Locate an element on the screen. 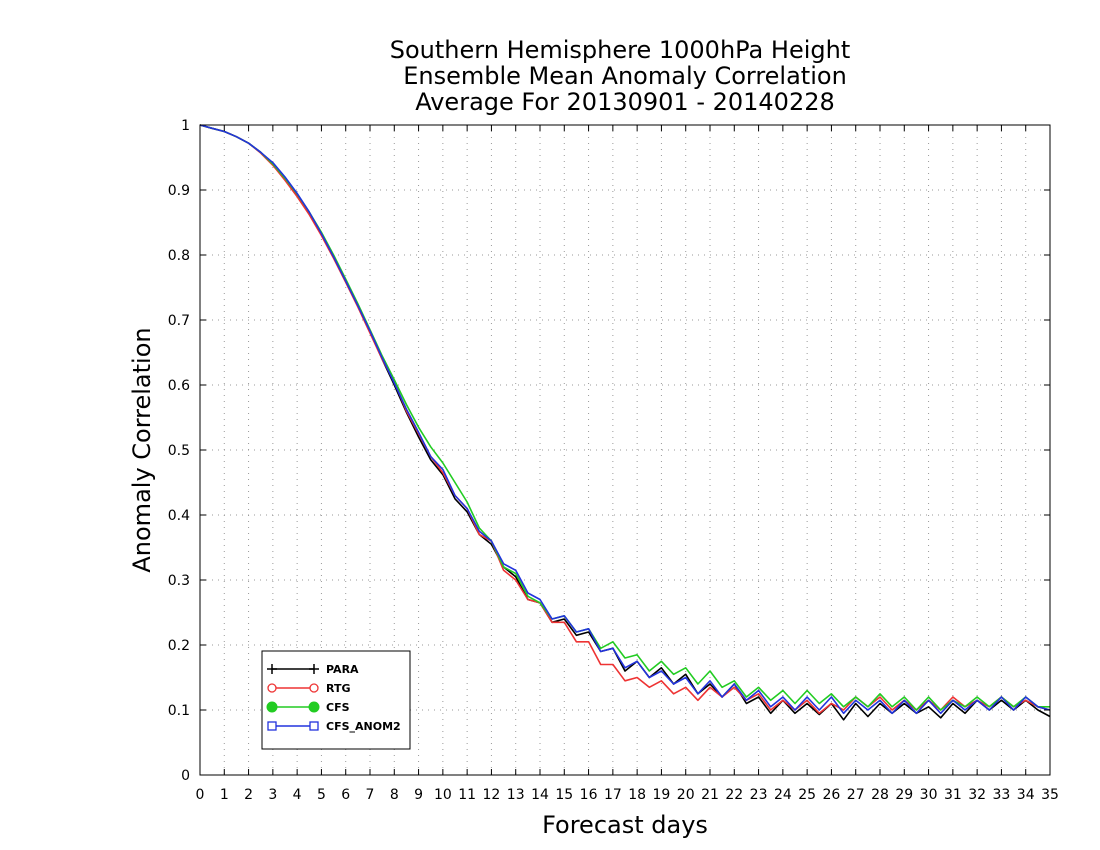  y-tick-label: 1 is located at coordinates (185, 126).